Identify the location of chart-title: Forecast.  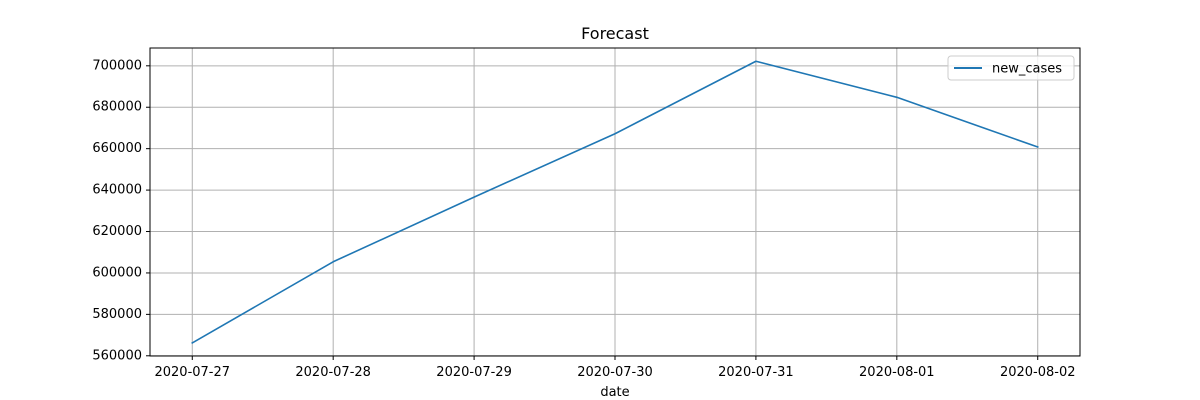
(615, 33).